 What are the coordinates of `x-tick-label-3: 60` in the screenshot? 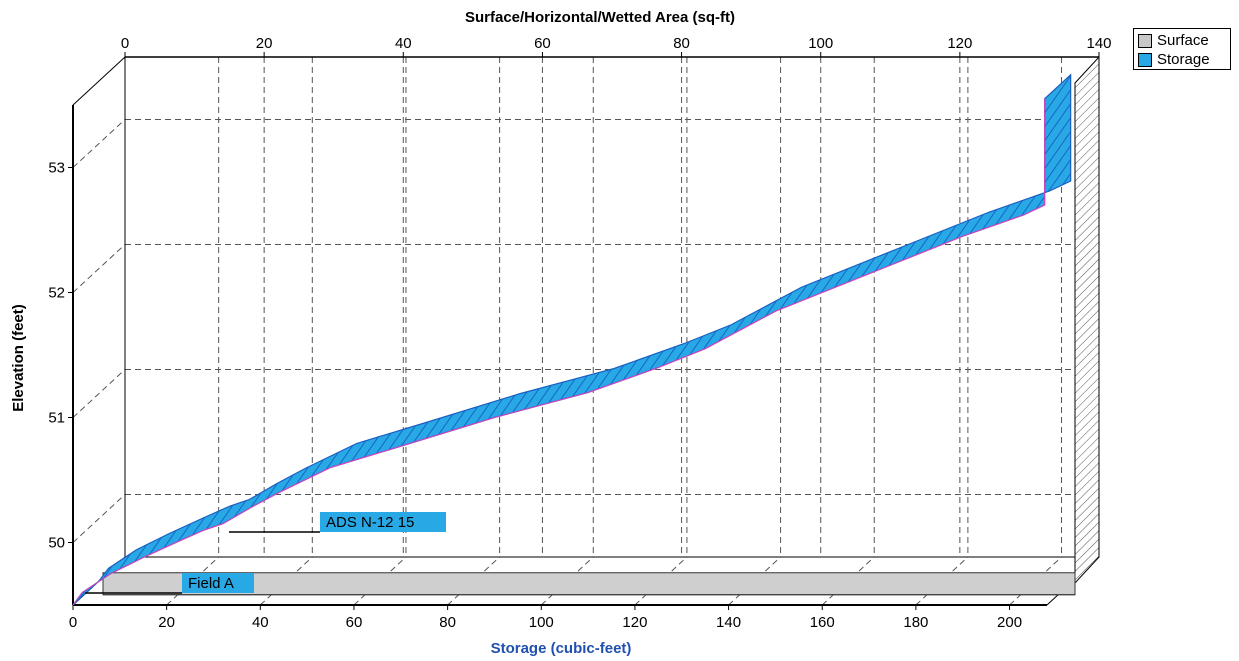 It's located at (354, 622).